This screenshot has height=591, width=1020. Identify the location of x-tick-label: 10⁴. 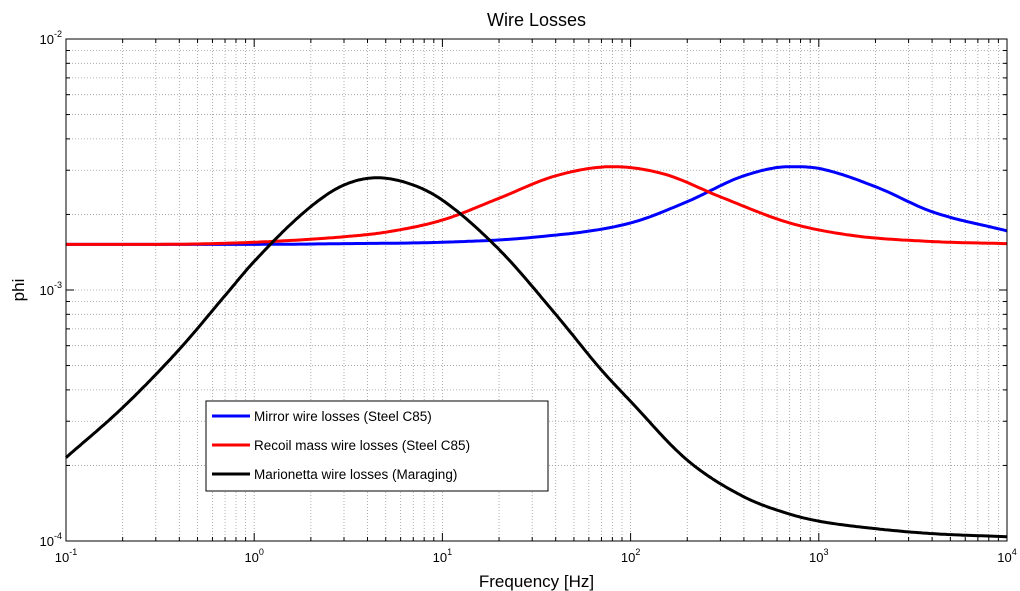
(1006, 556).